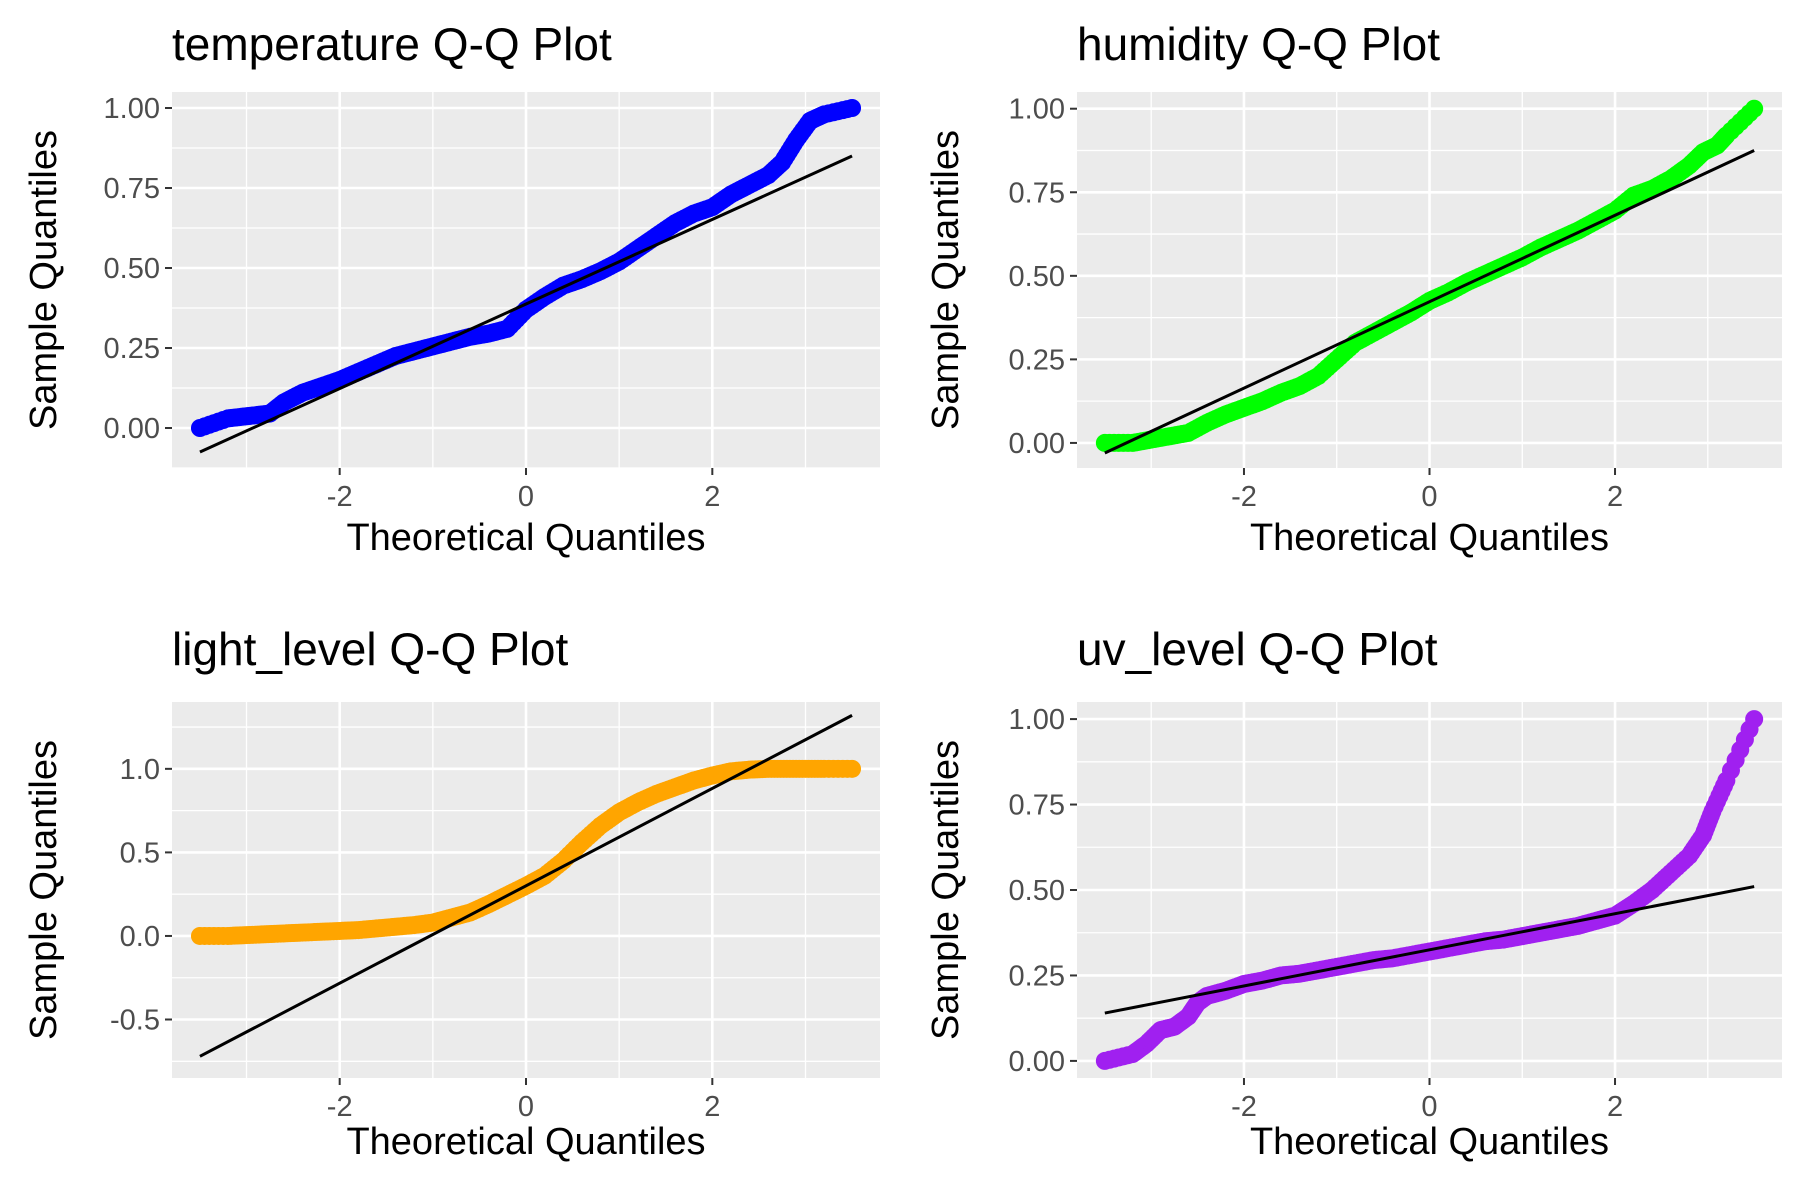 Image resolution: width=1800 pixels, height=1200 pixels. What do you see at coordinates (135, 1021) in the screenshot?
I see `y-tick-label: -0.5` at bounding box center [135, 1021].